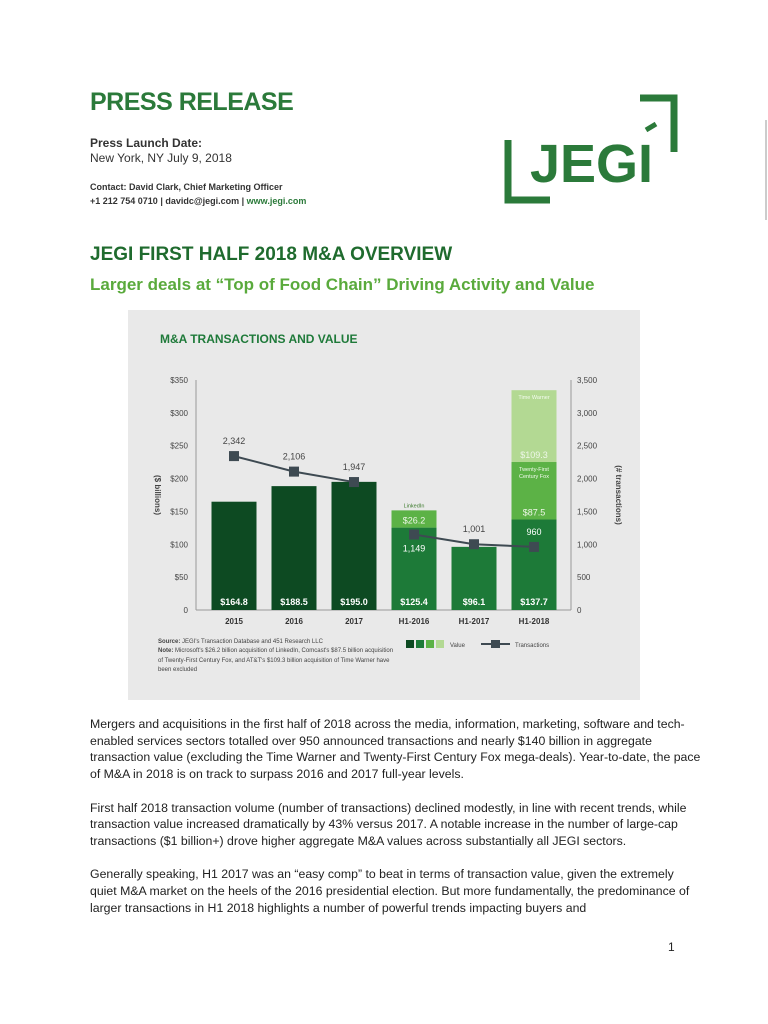 The image size is (768, 1024). What do you see at coordinates (533, 532) in the screenshot?
I see `transactions-label: 960` at bounding box center [533, 532].